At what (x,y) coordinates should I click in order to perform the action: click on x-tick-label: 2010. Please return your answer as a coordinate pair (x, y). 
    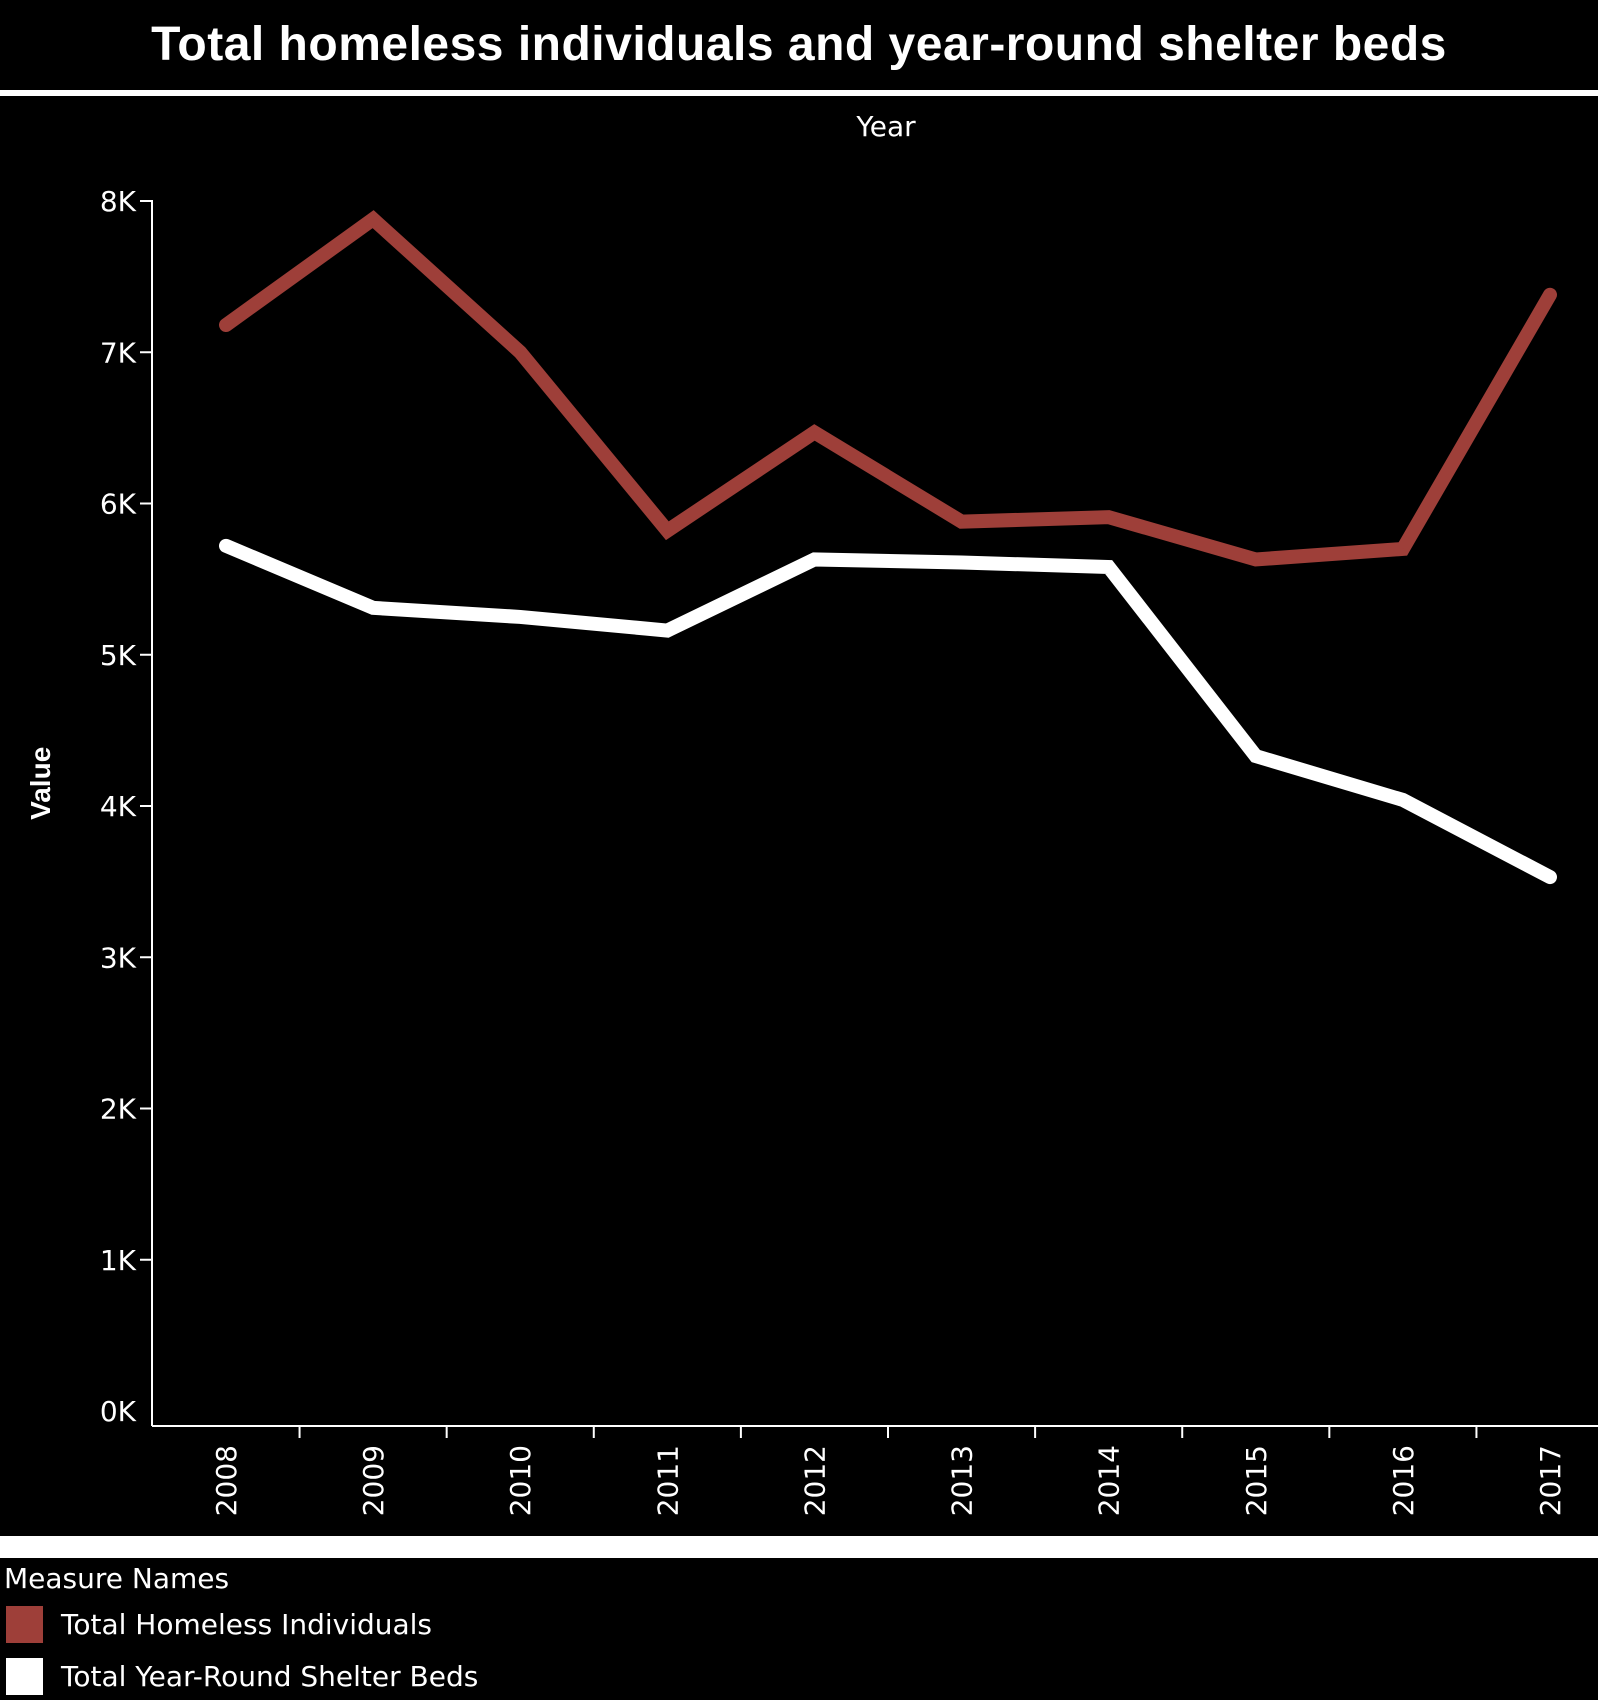
    Looking at the image, I should click on (520, 1480).